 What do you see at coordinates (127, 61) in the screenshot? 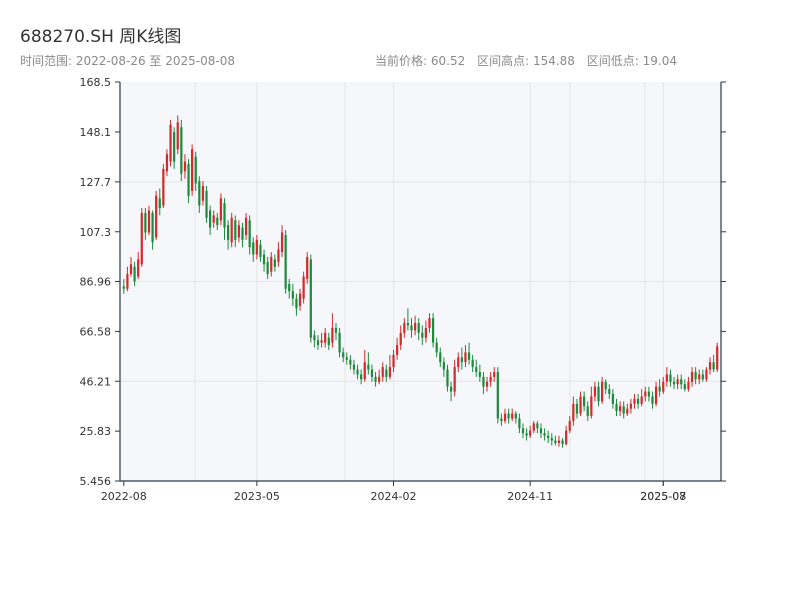
I see `date-range-label: 时间范围: 2022-08-26 至 2025-08-08` at bounding box center [127, 61].